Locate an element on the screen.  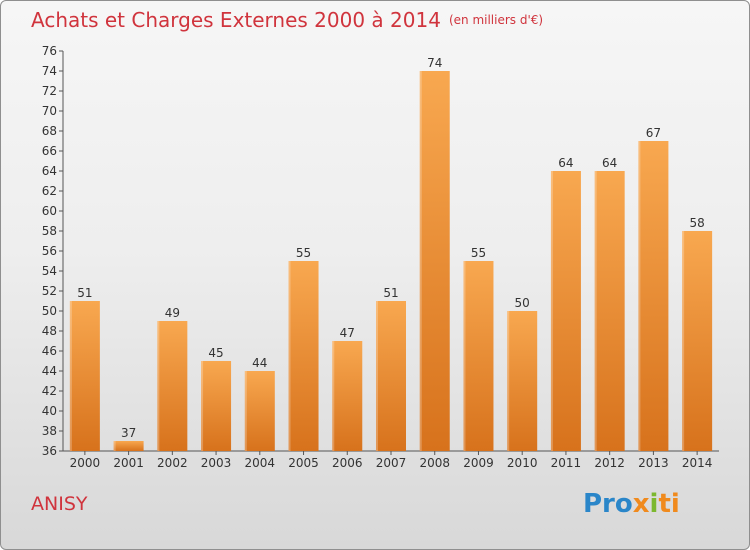
y-tick-label: 66 is located at coordinates (49, 151).